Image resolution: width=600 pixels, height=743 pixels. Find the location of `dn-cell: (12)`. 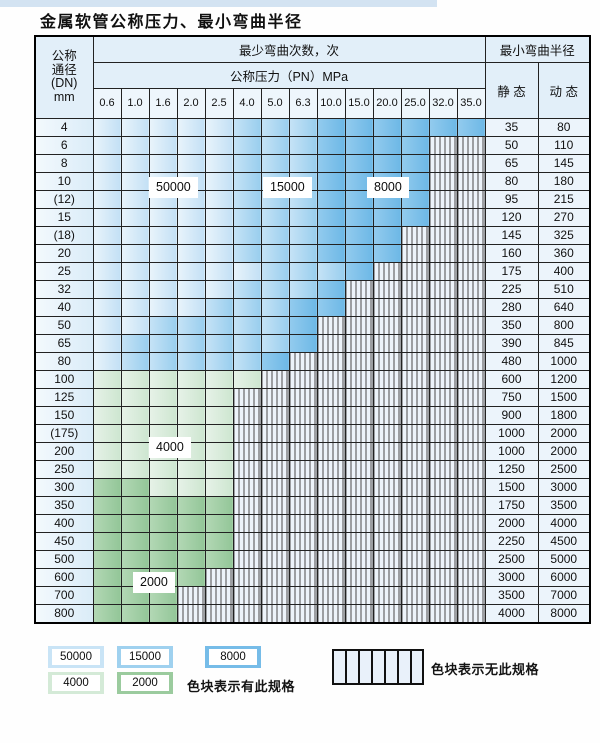

dn-cell: (12) is located at coordinates (64, 199).